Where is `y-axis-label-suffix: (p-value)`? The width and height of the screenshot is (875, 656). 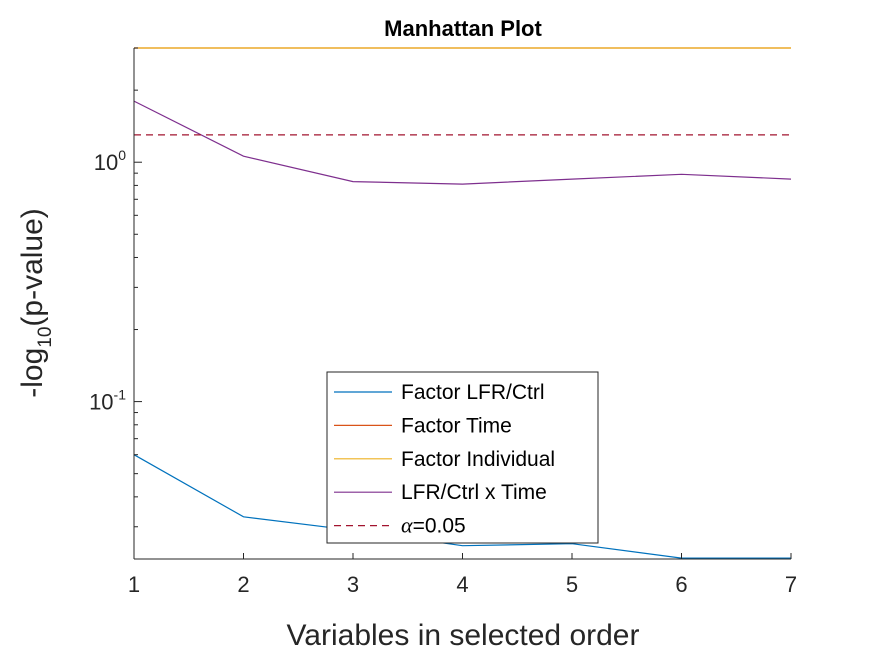
y-axis-label-suffix: (p-value) is located at coordinates (32, 267).